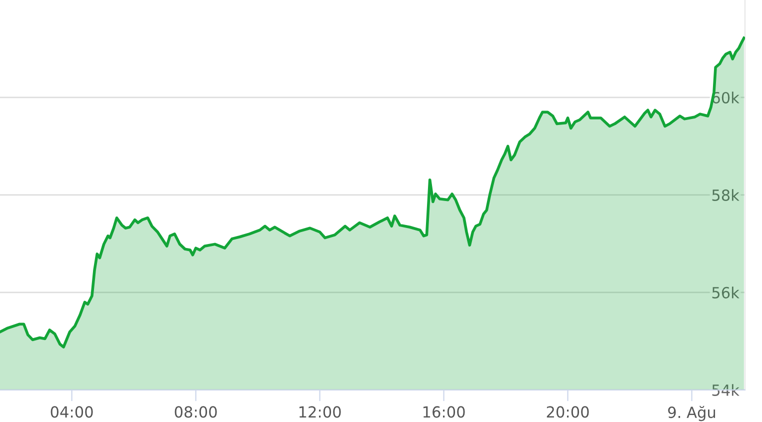 This screenshot has height=422, width=762. I want to click on x-tick-label: 20:00, so click(567, 412).